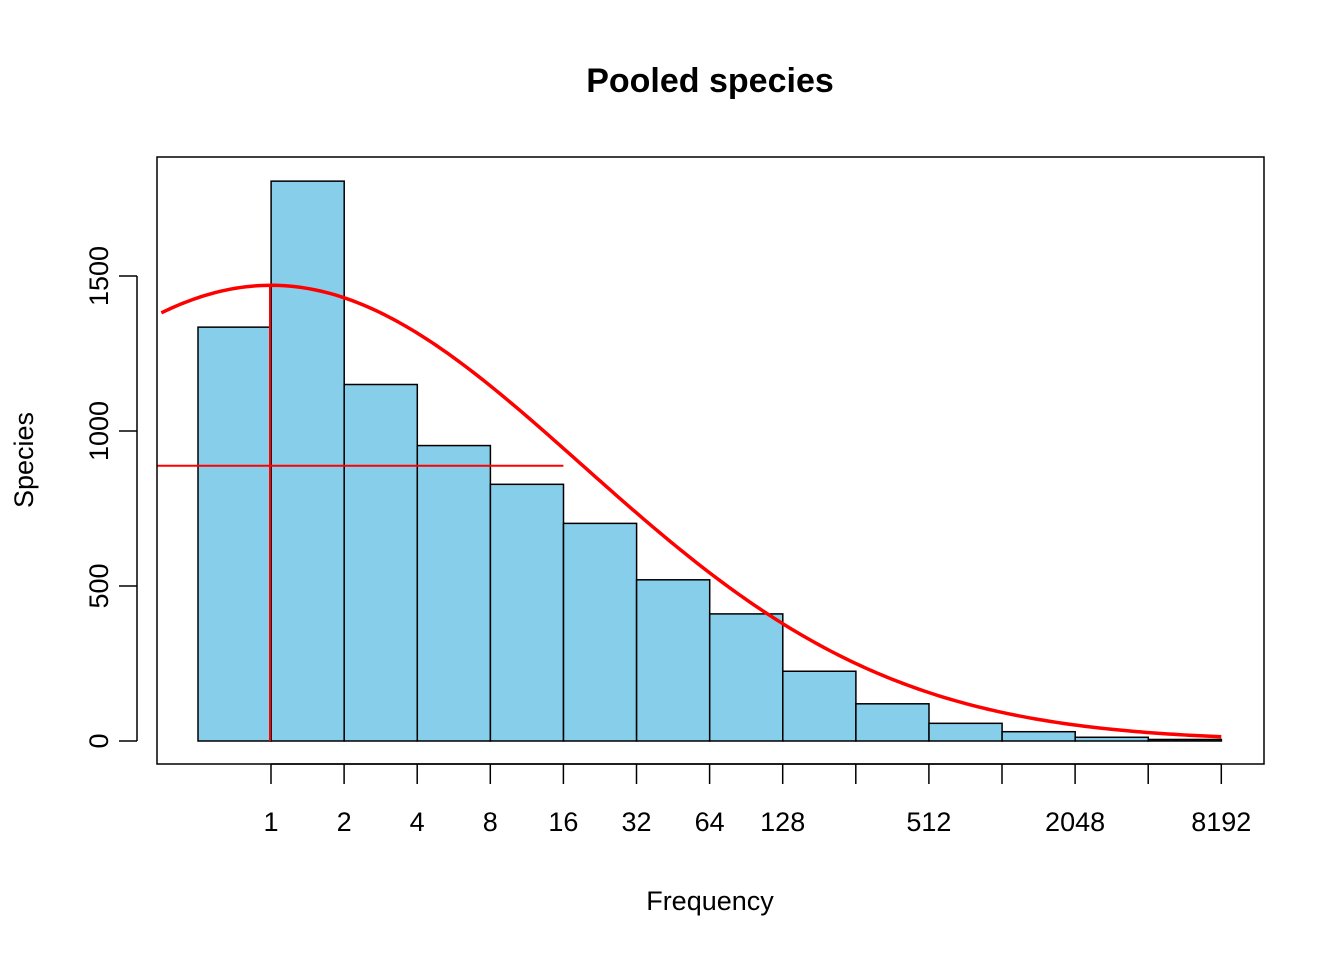 The image size is (1344, 960). What do you see at coordinates (417, 822) in the screenshot?
I see `x-tick-label-4: 4` at bounding box center [417, 822].